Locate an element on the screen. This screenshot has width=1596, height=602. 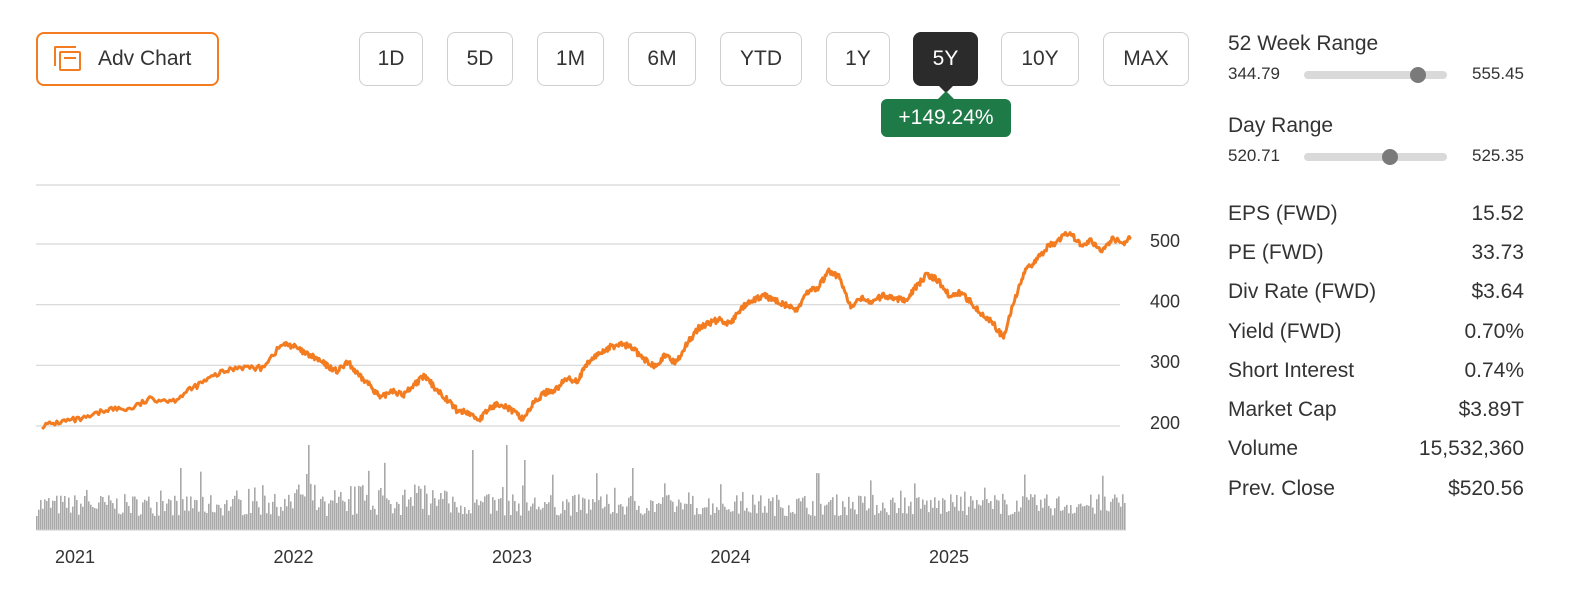
change-badge: +149.24% is located at coordinates (946, 114).